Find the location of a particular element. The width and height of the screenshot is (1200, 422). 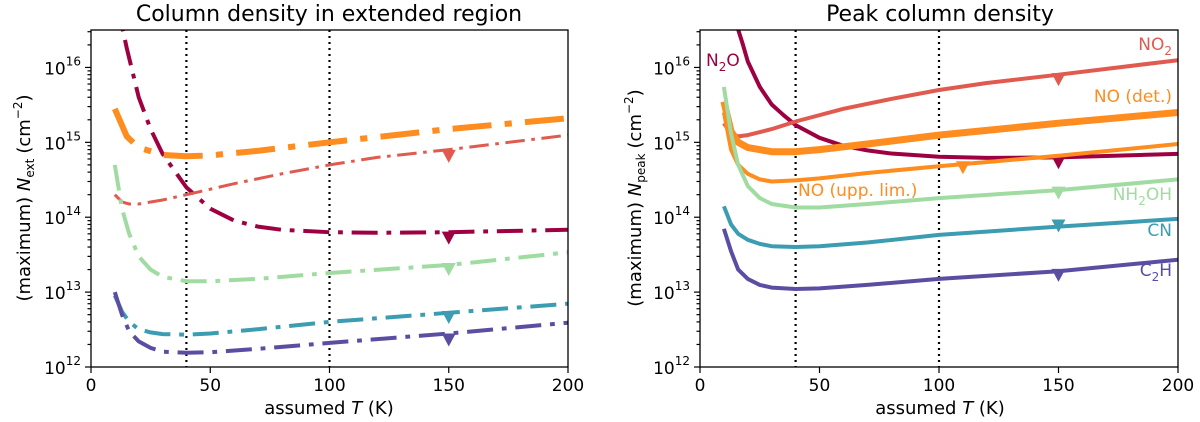

series-label-c2h: C2H is located at coordinates (1156, 272).